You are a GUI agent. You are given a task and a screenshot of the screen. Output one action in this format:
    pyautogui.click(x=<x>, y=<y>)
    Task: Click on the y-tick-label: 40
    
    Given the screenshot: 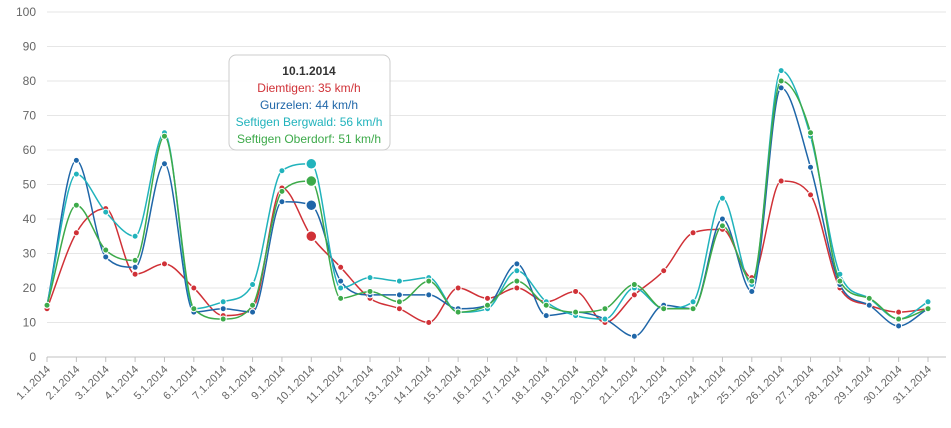 What is the action you would take?
    pyautogui.click(x=30, y=219)
    